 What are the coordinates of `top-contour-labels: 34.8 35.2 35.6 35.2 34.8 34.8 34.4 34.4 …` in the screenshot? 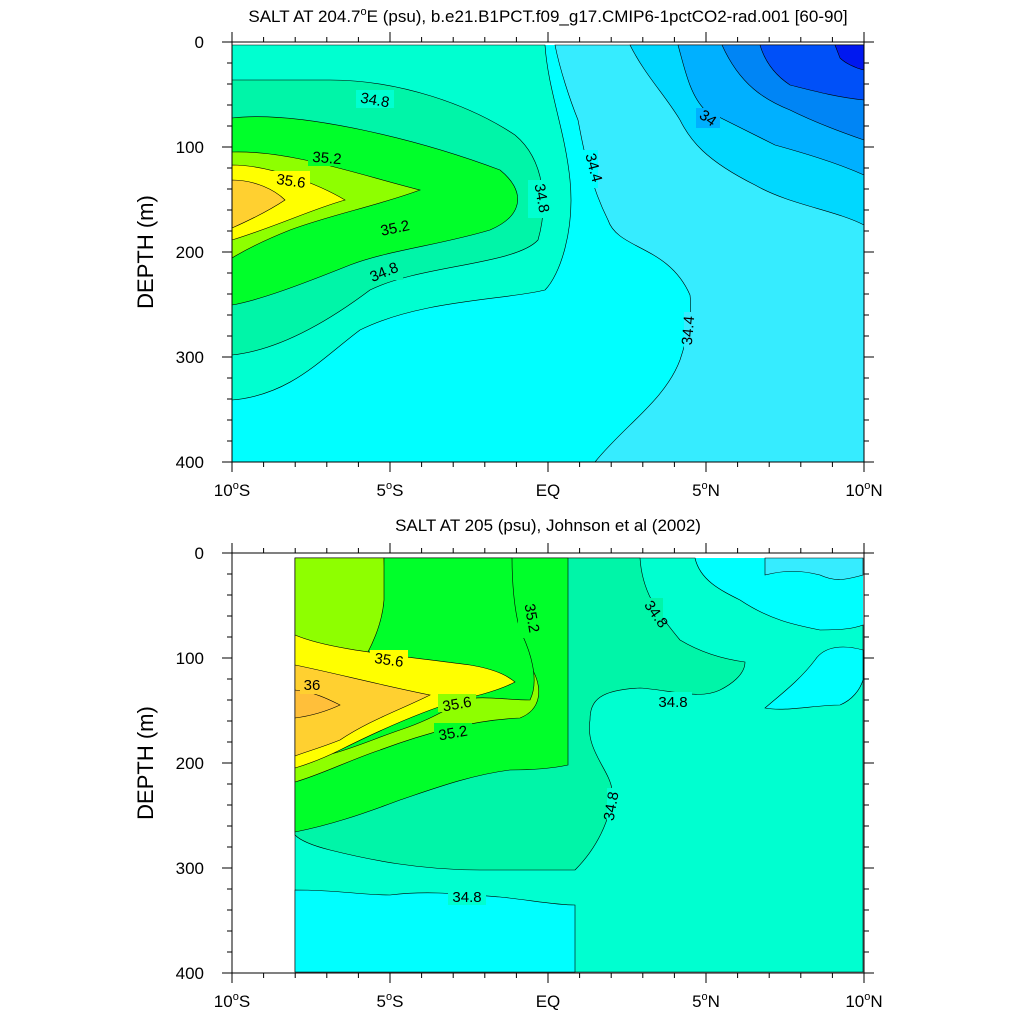 It's located at (496, 220).